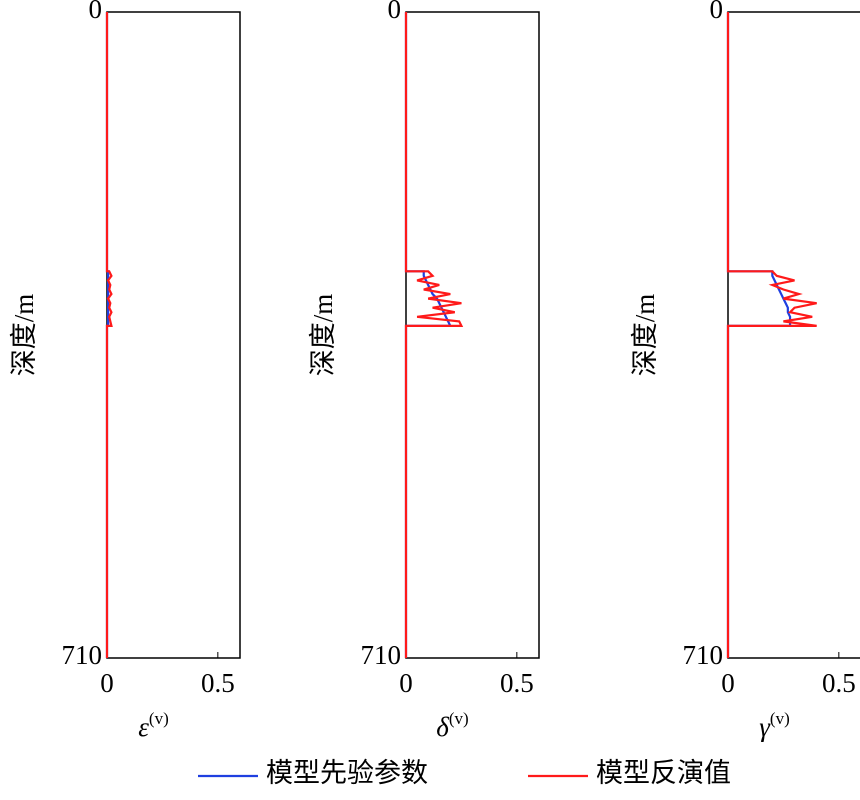  What do you see at coordinates (347, 773) in the screenshot?
I see `legend-label: 模型先验参数` at bounding box center [347, 773].